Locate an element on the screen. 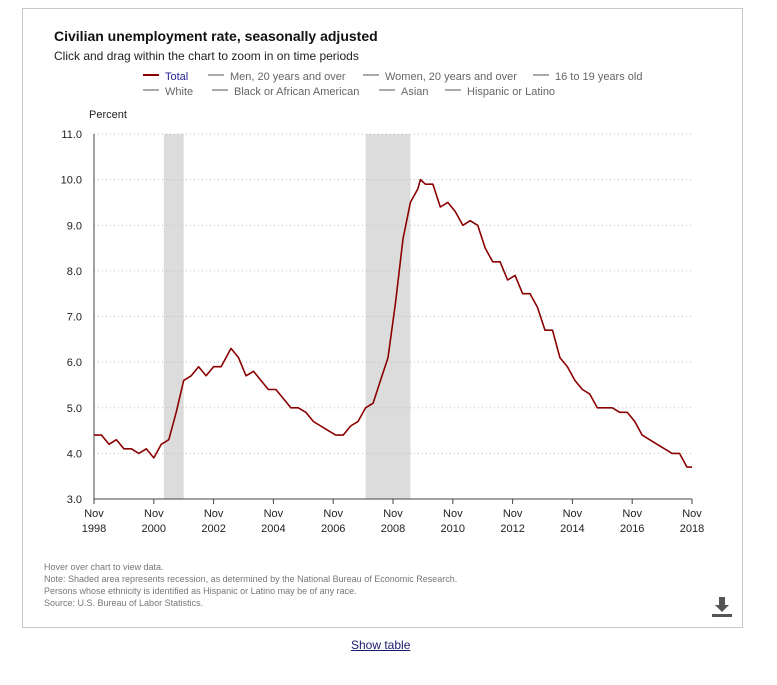  y-tick-label: 4.0 is located at coordinates (74, 454).